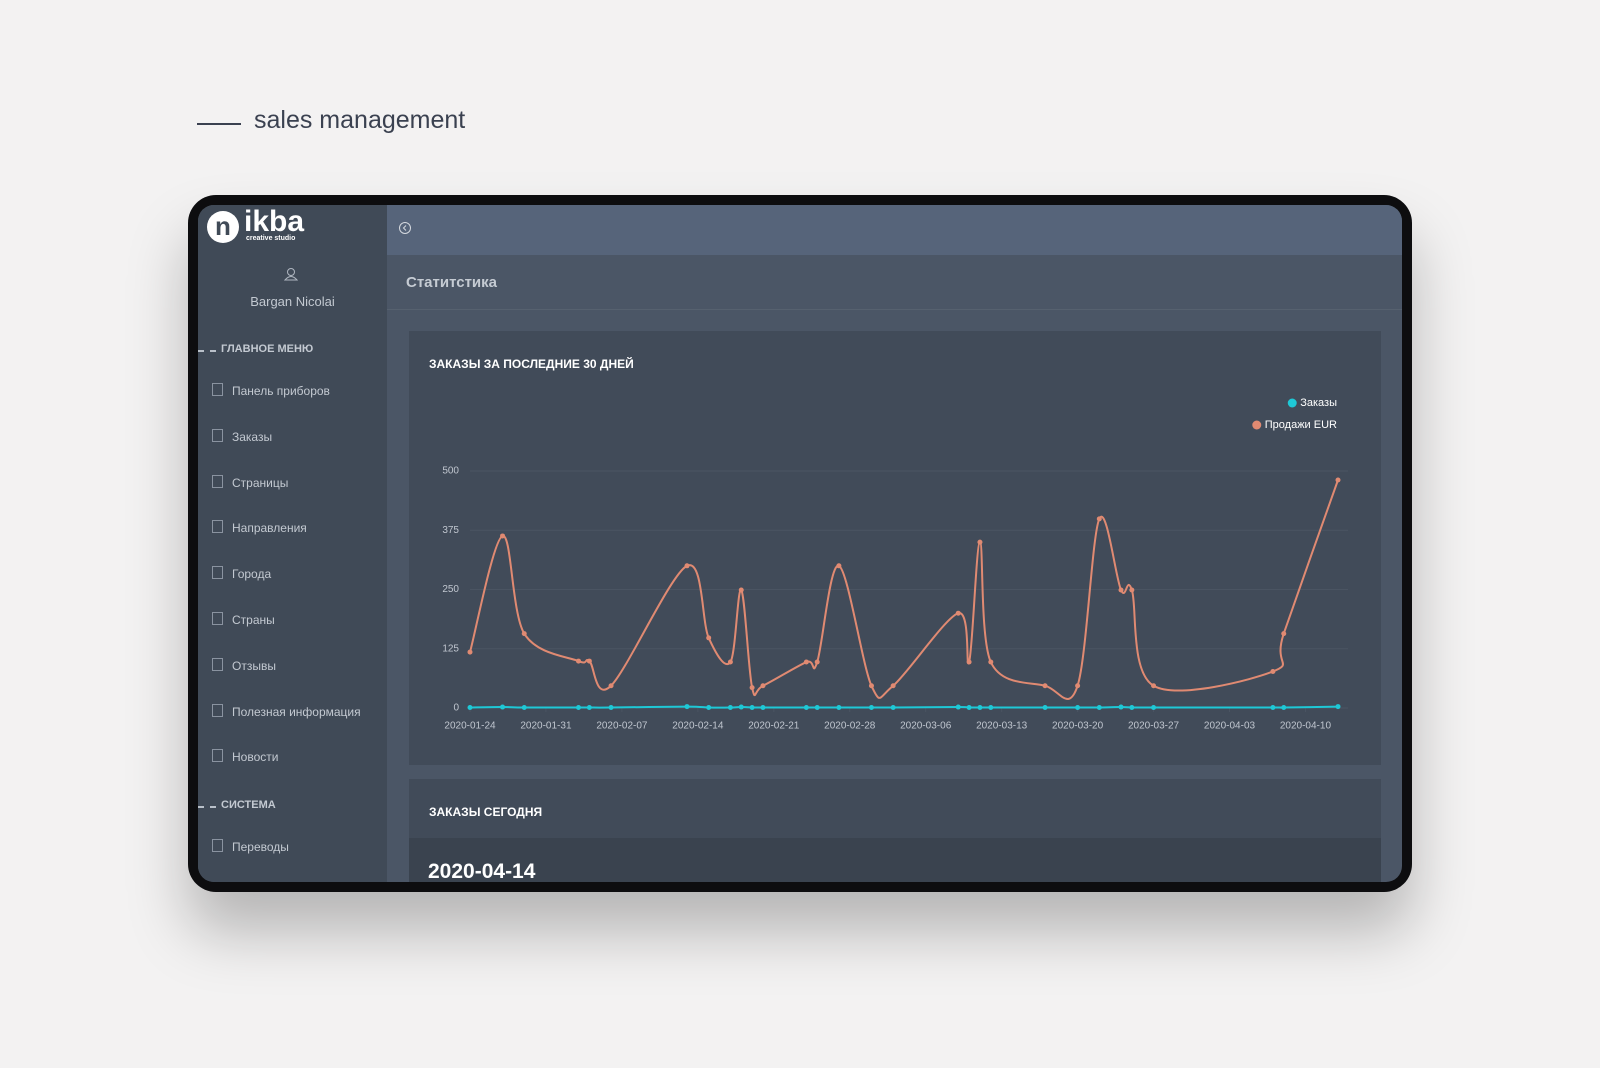 This screenshot has height=1068, width=1600. I want to click on logo-mark: n, so click(223, 227).